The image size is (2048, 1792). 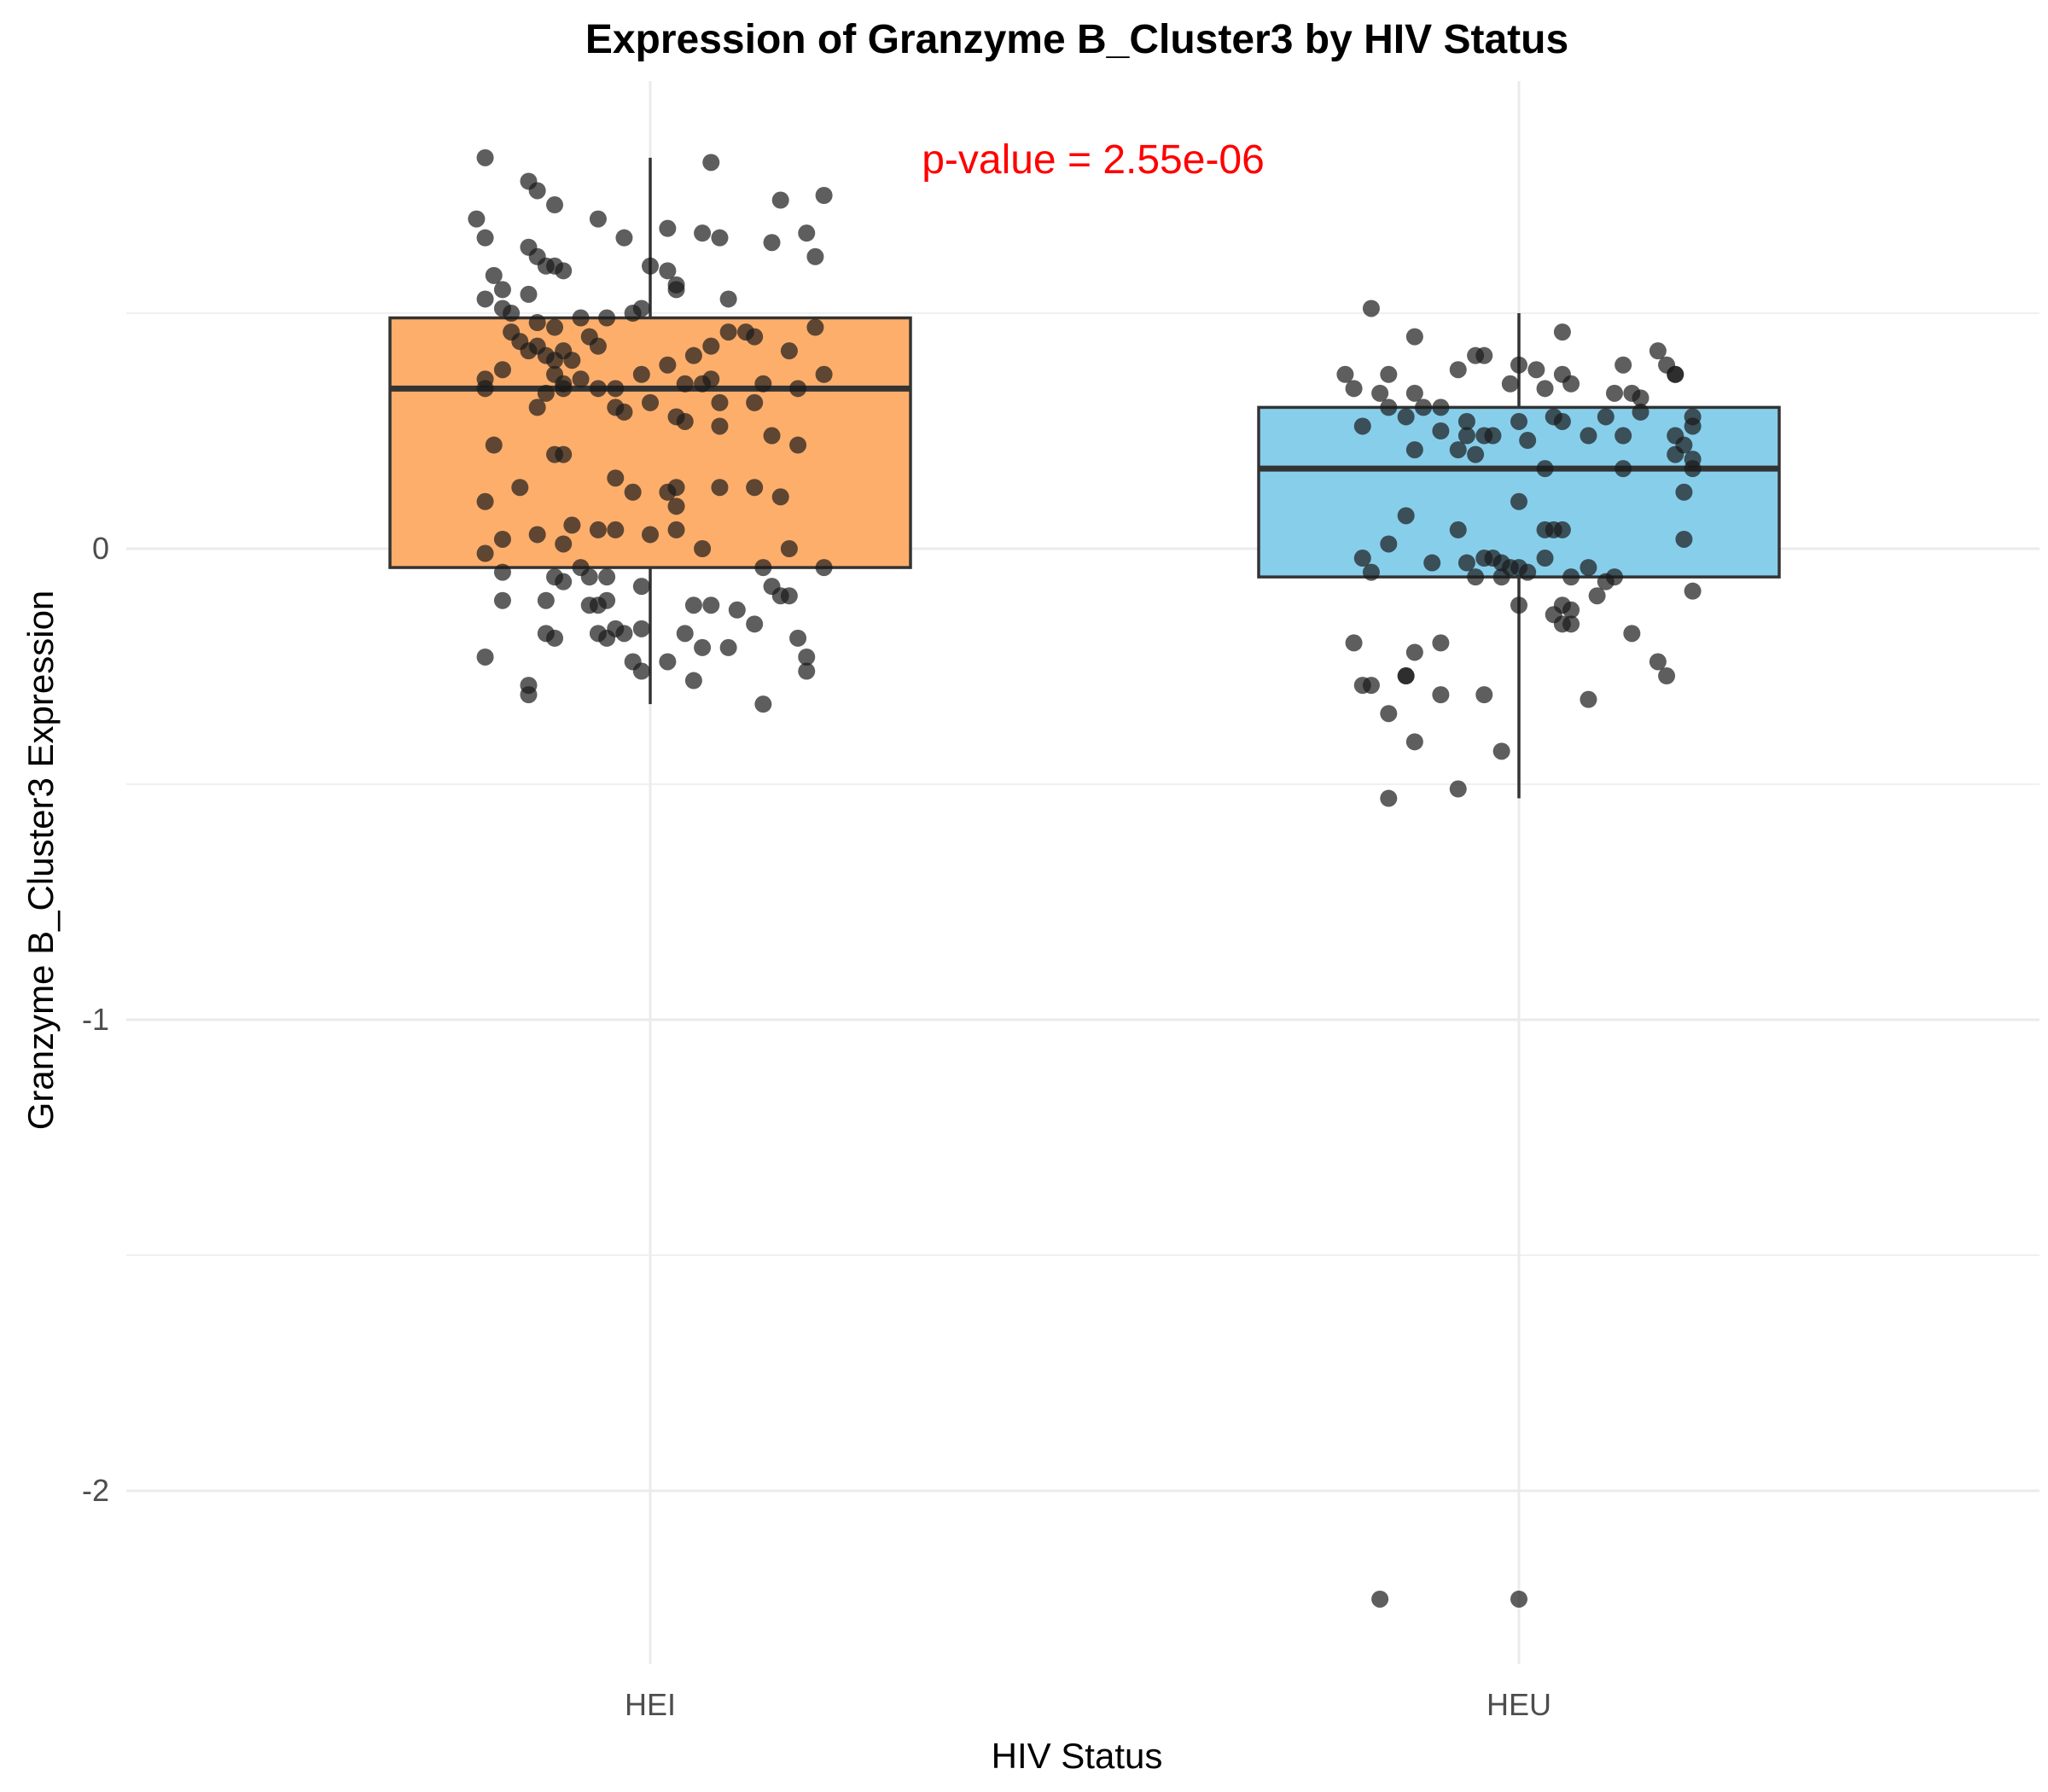 What do you see at coordinates (1093, 160) in the screenshot?
I see `p-value-annotation: p-value = 2.55e-06` at bounding box center [1093, 160].